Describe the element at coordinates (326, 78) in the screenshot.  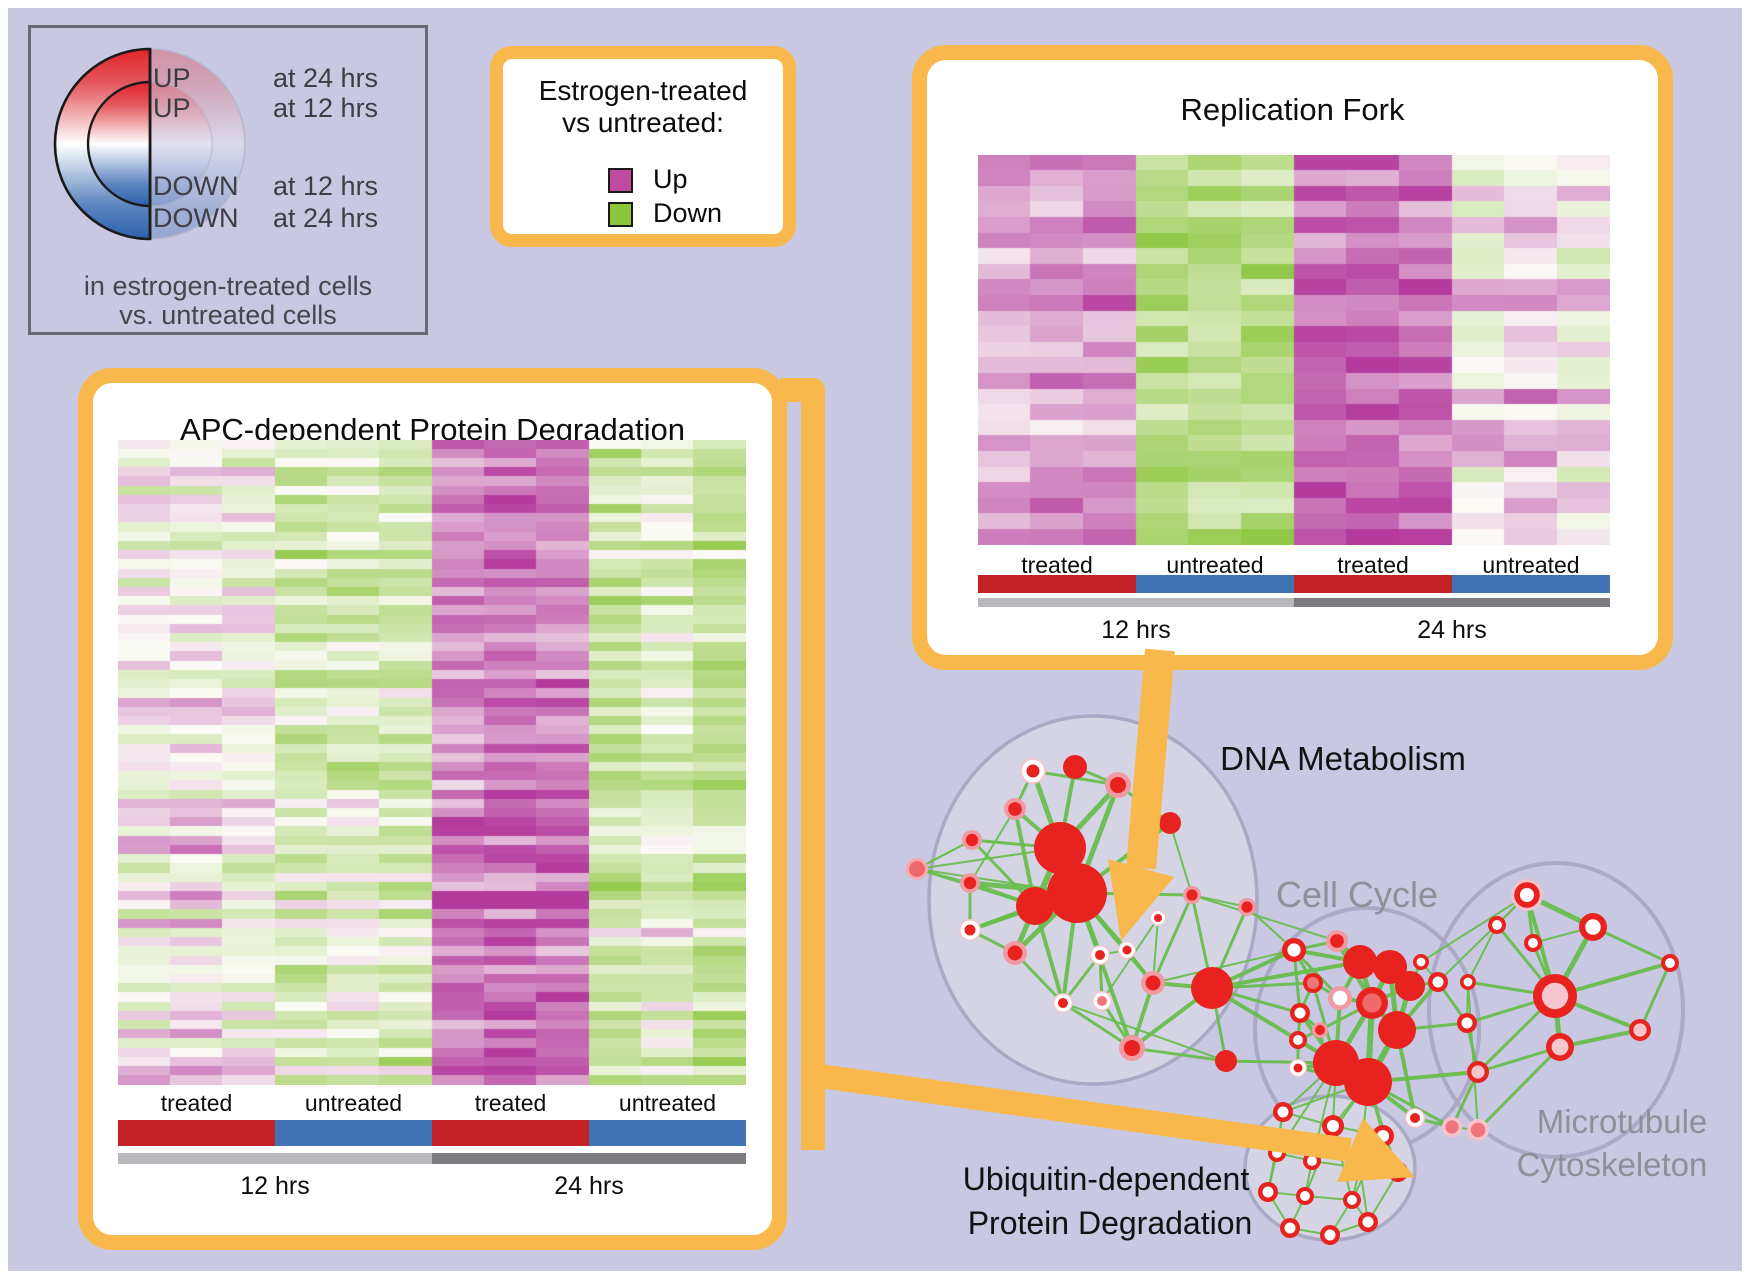
I see `legend-time-up24: at 24 hrs` at that location.